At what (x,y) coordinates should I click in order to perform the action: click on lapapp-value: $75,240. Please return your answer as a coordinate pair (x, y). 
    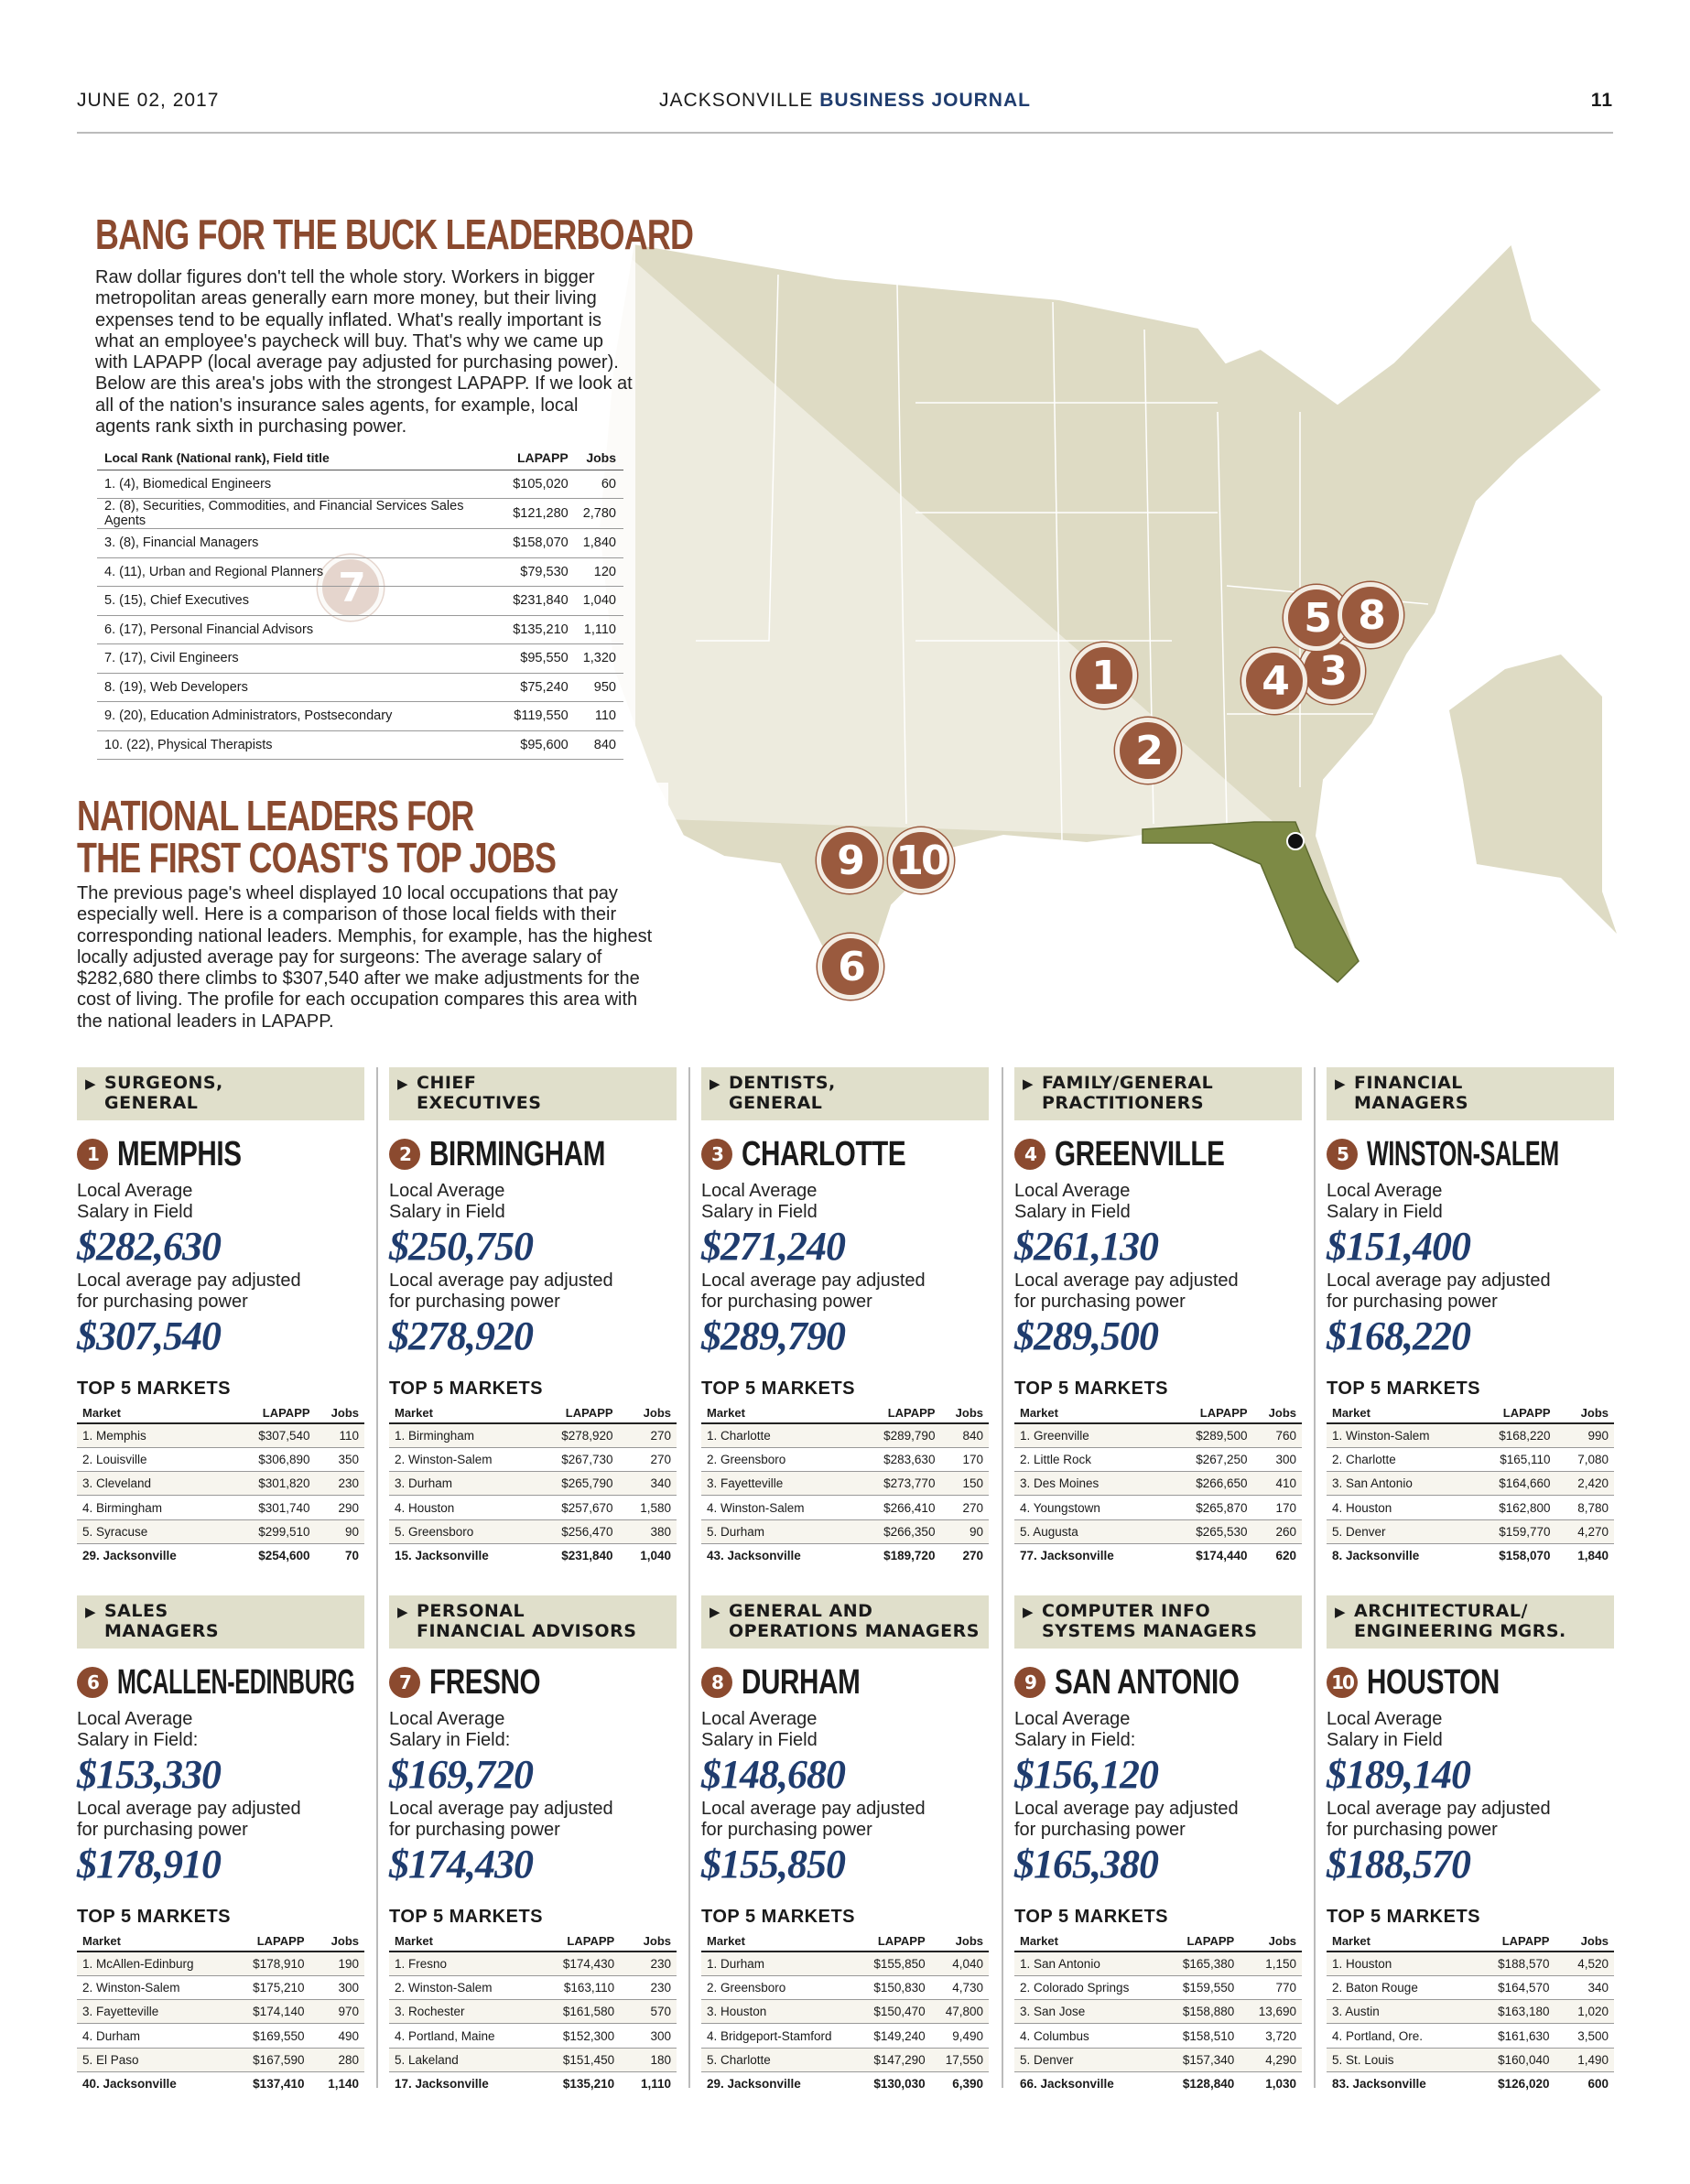
    Looking at the image, I should click on (540, 687).